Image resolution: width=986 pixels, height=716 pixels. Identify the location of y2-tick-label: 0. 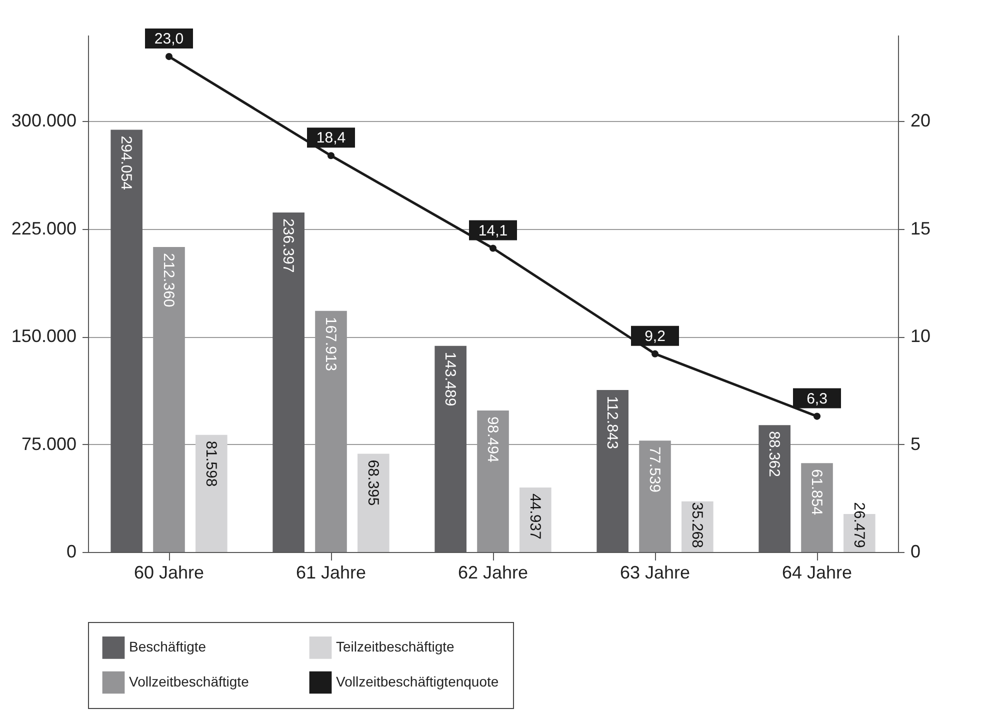
(915, 552).